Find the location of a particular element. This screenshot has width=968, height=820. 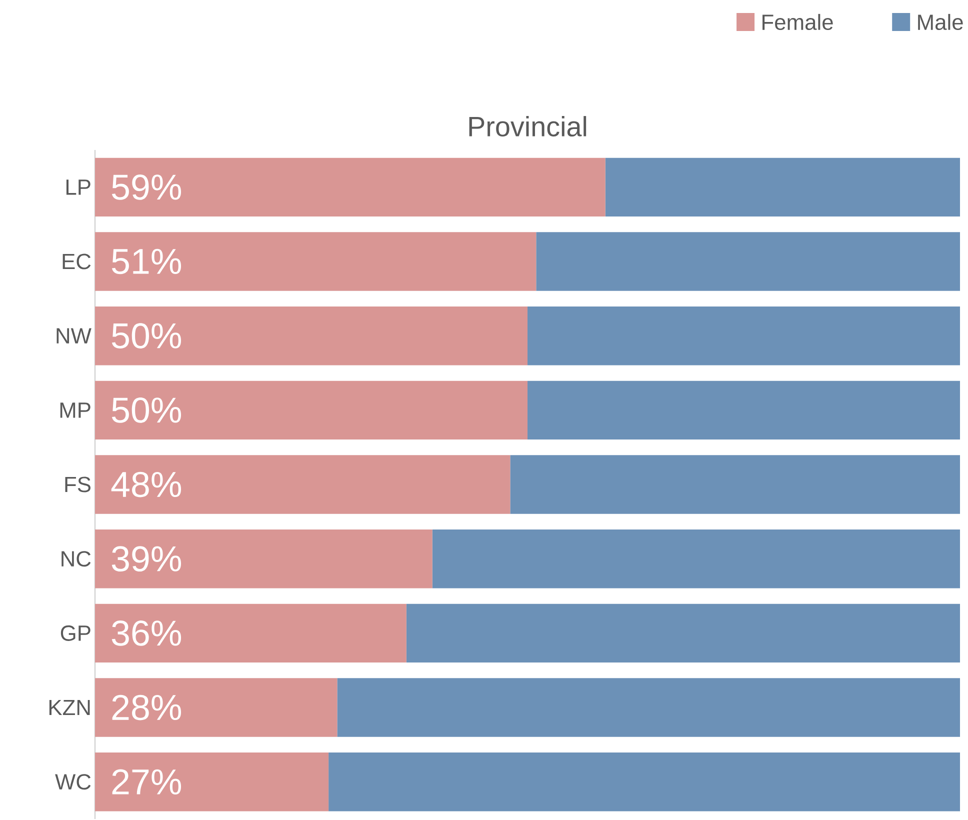

y-tick-label: LP is located at coordinates (78, 187).